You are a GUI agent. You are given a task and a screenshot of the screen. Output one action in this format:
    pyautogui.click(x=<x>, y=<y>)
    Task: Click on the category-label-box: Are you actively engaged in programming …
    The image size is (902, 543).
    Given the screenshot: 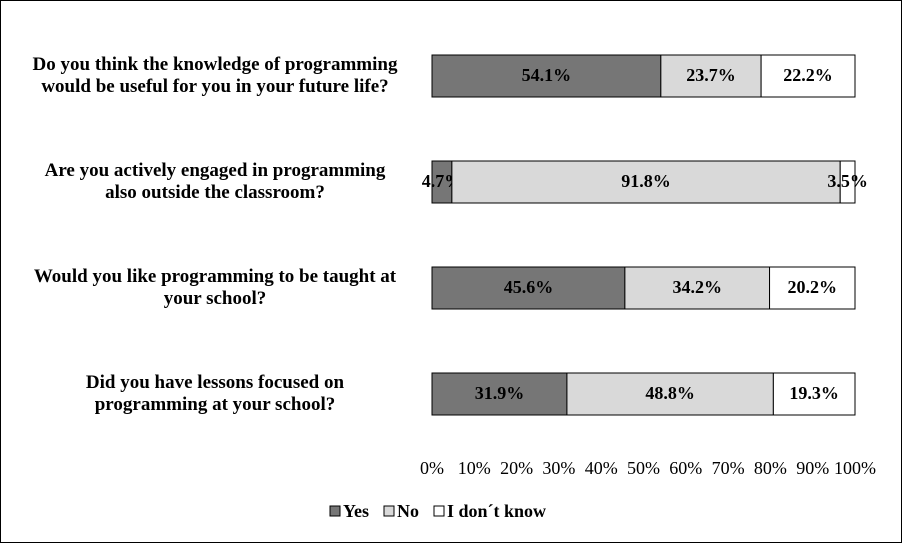 What is the action you would take?
    pyautogui.click(x=215, y=181)
    